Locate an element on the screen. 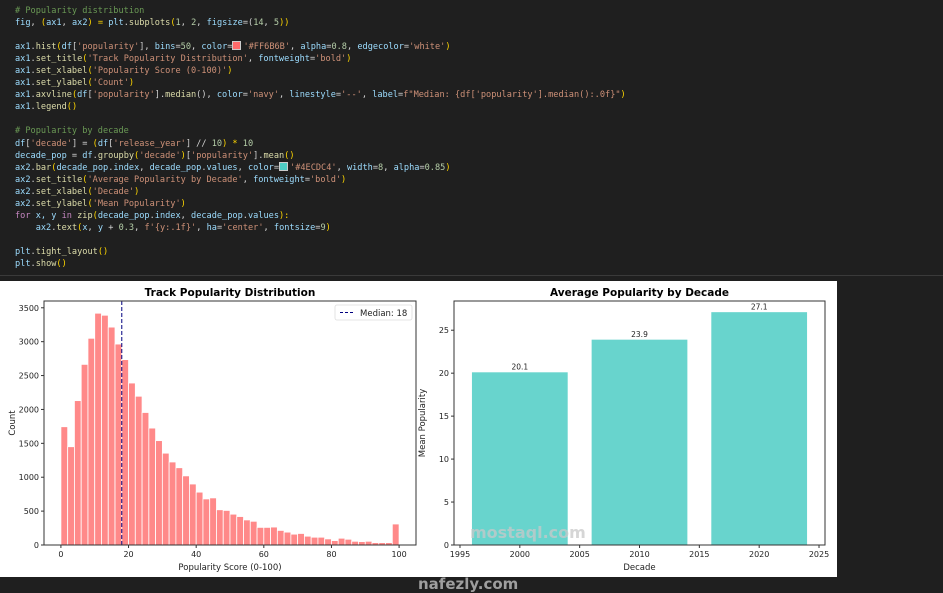 The image size is (943, 593). hist-ytick-label: 3500 is located at coordinates (29, 308).